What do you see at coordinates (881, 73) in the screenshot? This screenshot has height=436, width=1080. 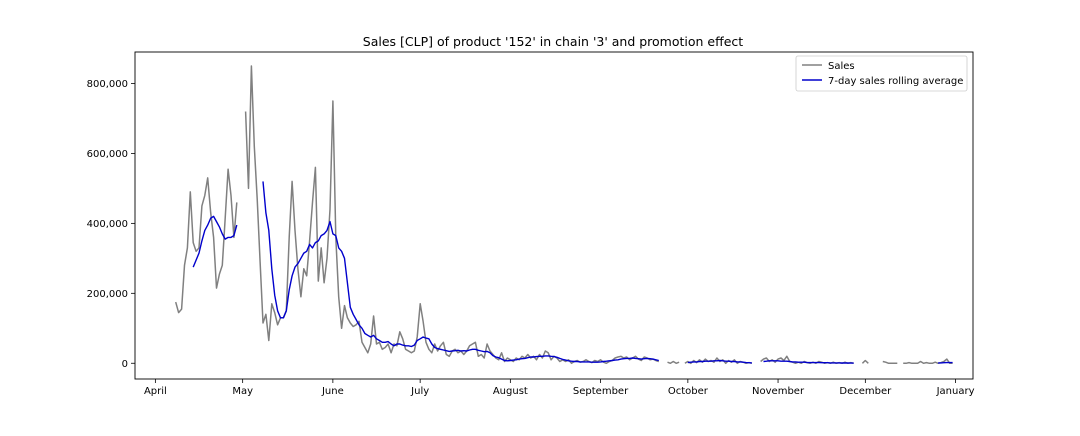 I see `legend: Sales 7-day sales rolling average` at bounding box center [881, 73].